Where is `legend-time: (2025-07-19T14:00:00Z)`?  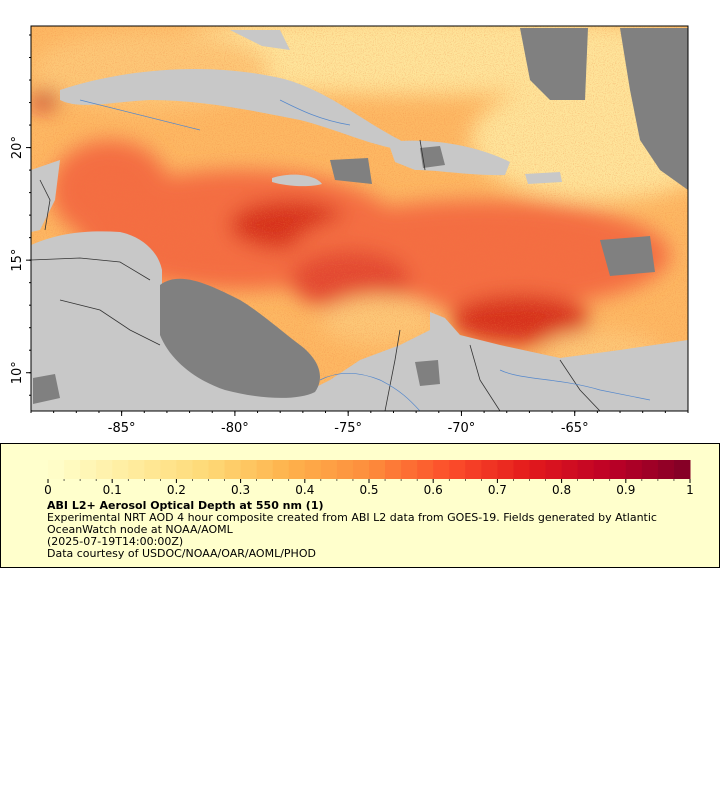 legend-time: (2025-07-19T14:00:00Z) is located at coordinates (115, 541).